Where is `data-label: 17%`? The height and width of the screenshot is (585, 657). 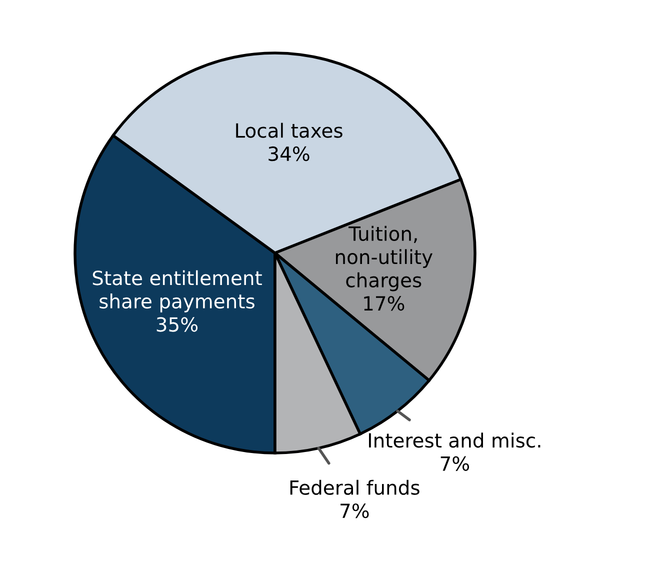
data-label: 17% is located at coordinates (384, 303).